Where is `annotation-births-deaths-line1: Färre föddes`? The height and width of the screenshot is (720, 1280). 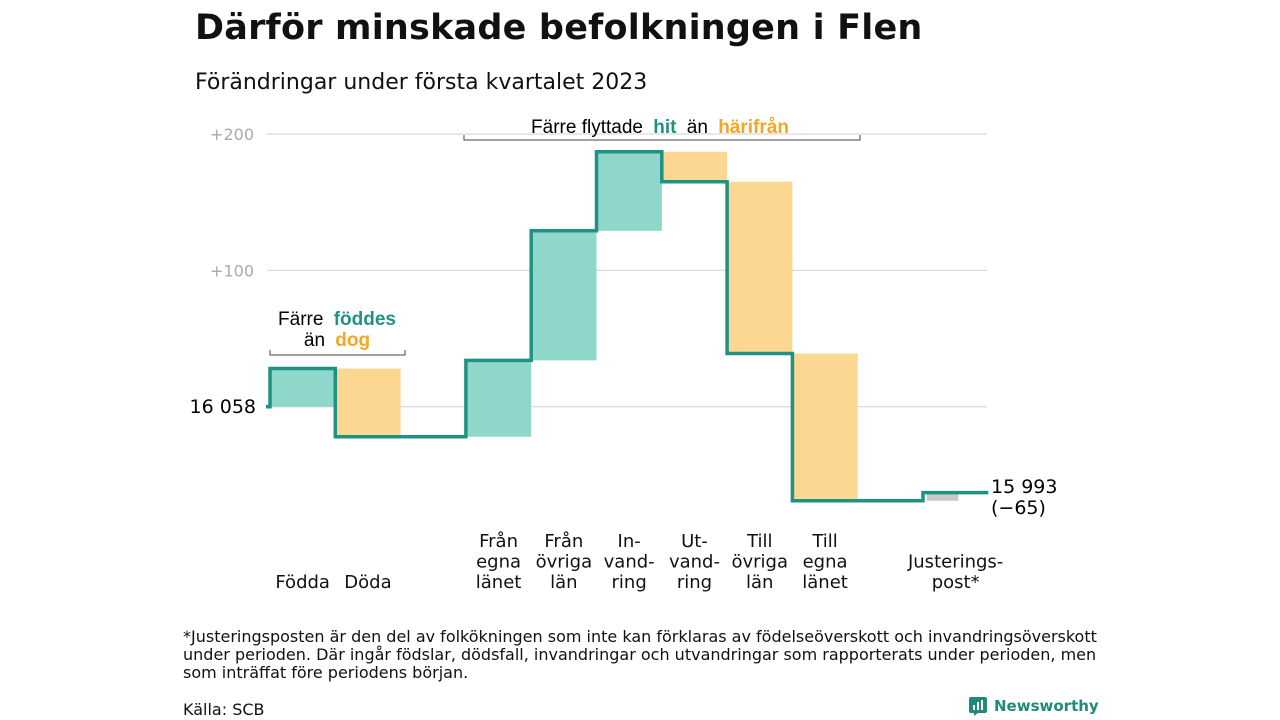
annotation-births-deaths-line1: Färre föddes is located at coordinates (337, 319).